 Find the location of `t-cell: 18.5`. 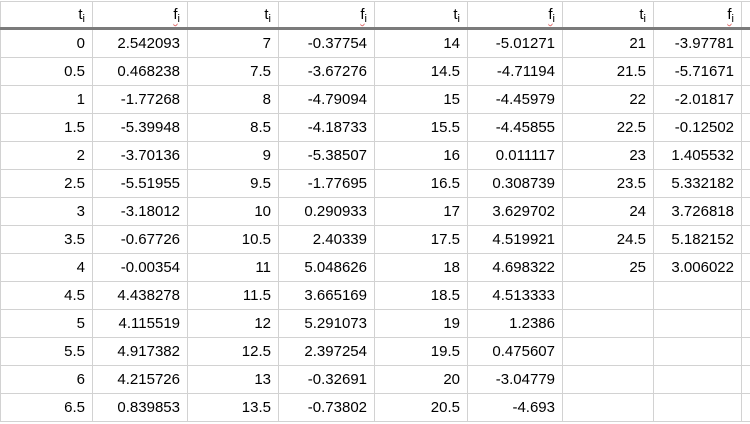

t-cell: 18.5 is located at coordinates (421, 295).